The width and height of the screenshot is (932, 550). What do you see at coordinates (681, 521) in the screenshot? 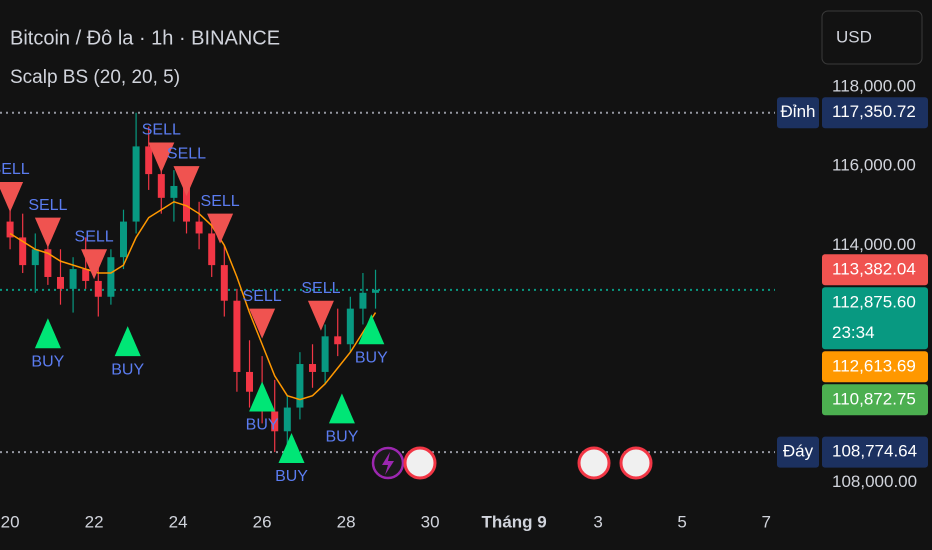
I see `x-tick-label: 5` at bounding box center [681, 521].